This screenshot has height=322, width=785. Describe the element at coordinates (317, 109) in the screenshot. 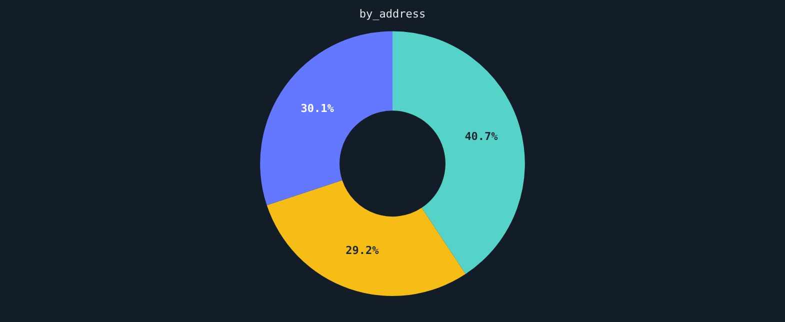

I see `data-label: 30.1%` at that location.